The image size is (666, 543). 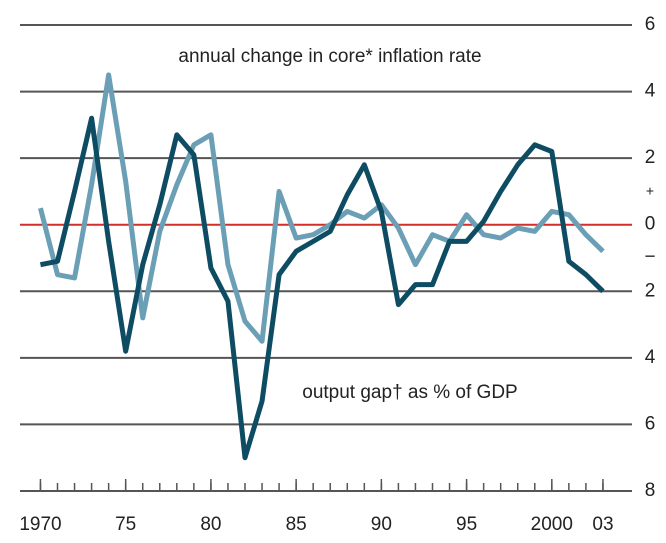 What do you see at coordinates (40, 524) in the screenshot?
I see `x-tick-label: 1970` at bounding box center [40, 524].